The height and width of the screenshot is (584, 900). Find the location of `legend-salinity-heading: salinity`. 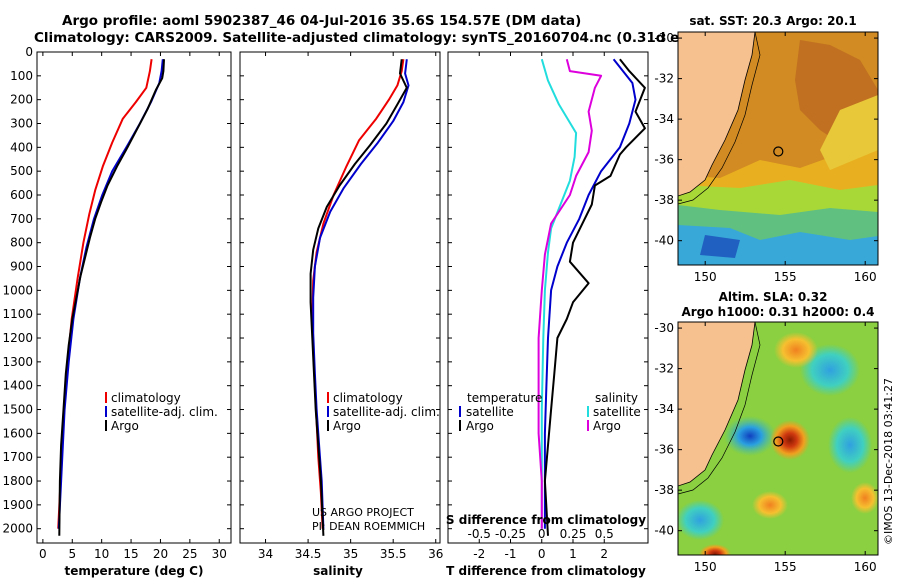

legend-salinity-heading: salinity is located at coordinates (616, 398).